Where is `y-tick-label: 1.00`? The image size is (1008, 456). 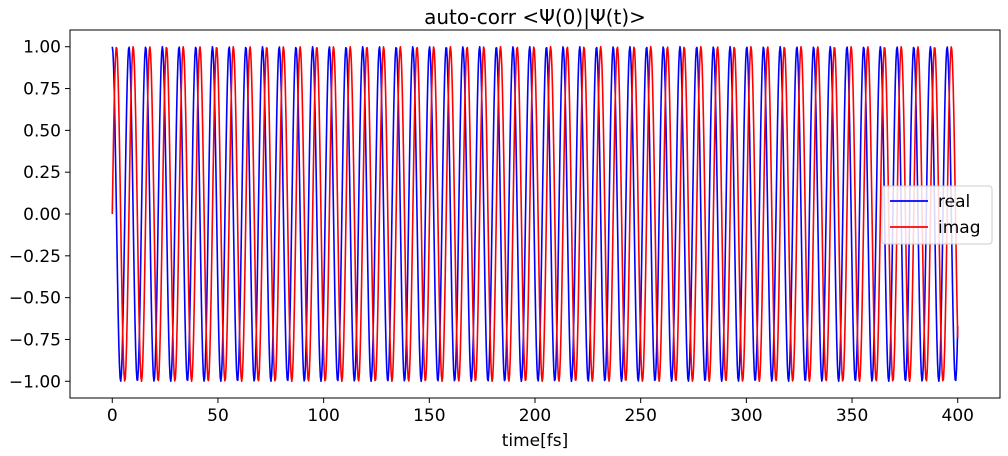
y-tick-label: 1.00 is located at coordinates (42, 48).